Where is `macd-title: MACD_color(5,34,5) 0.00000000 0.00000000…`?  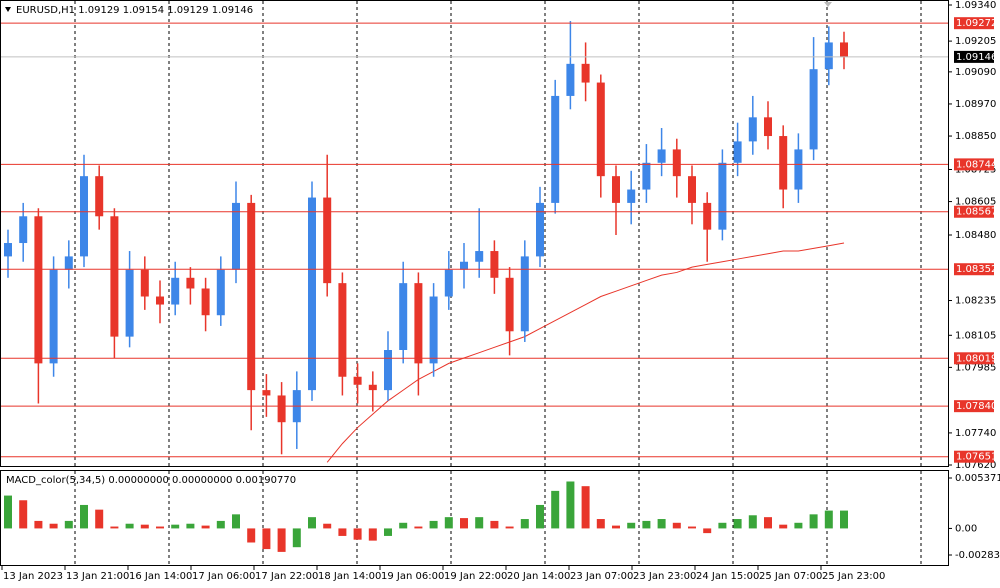
macd-title: MACD_color(5,34,5) 0.00000000 0.00000000… is located at coordinates (151, 480).